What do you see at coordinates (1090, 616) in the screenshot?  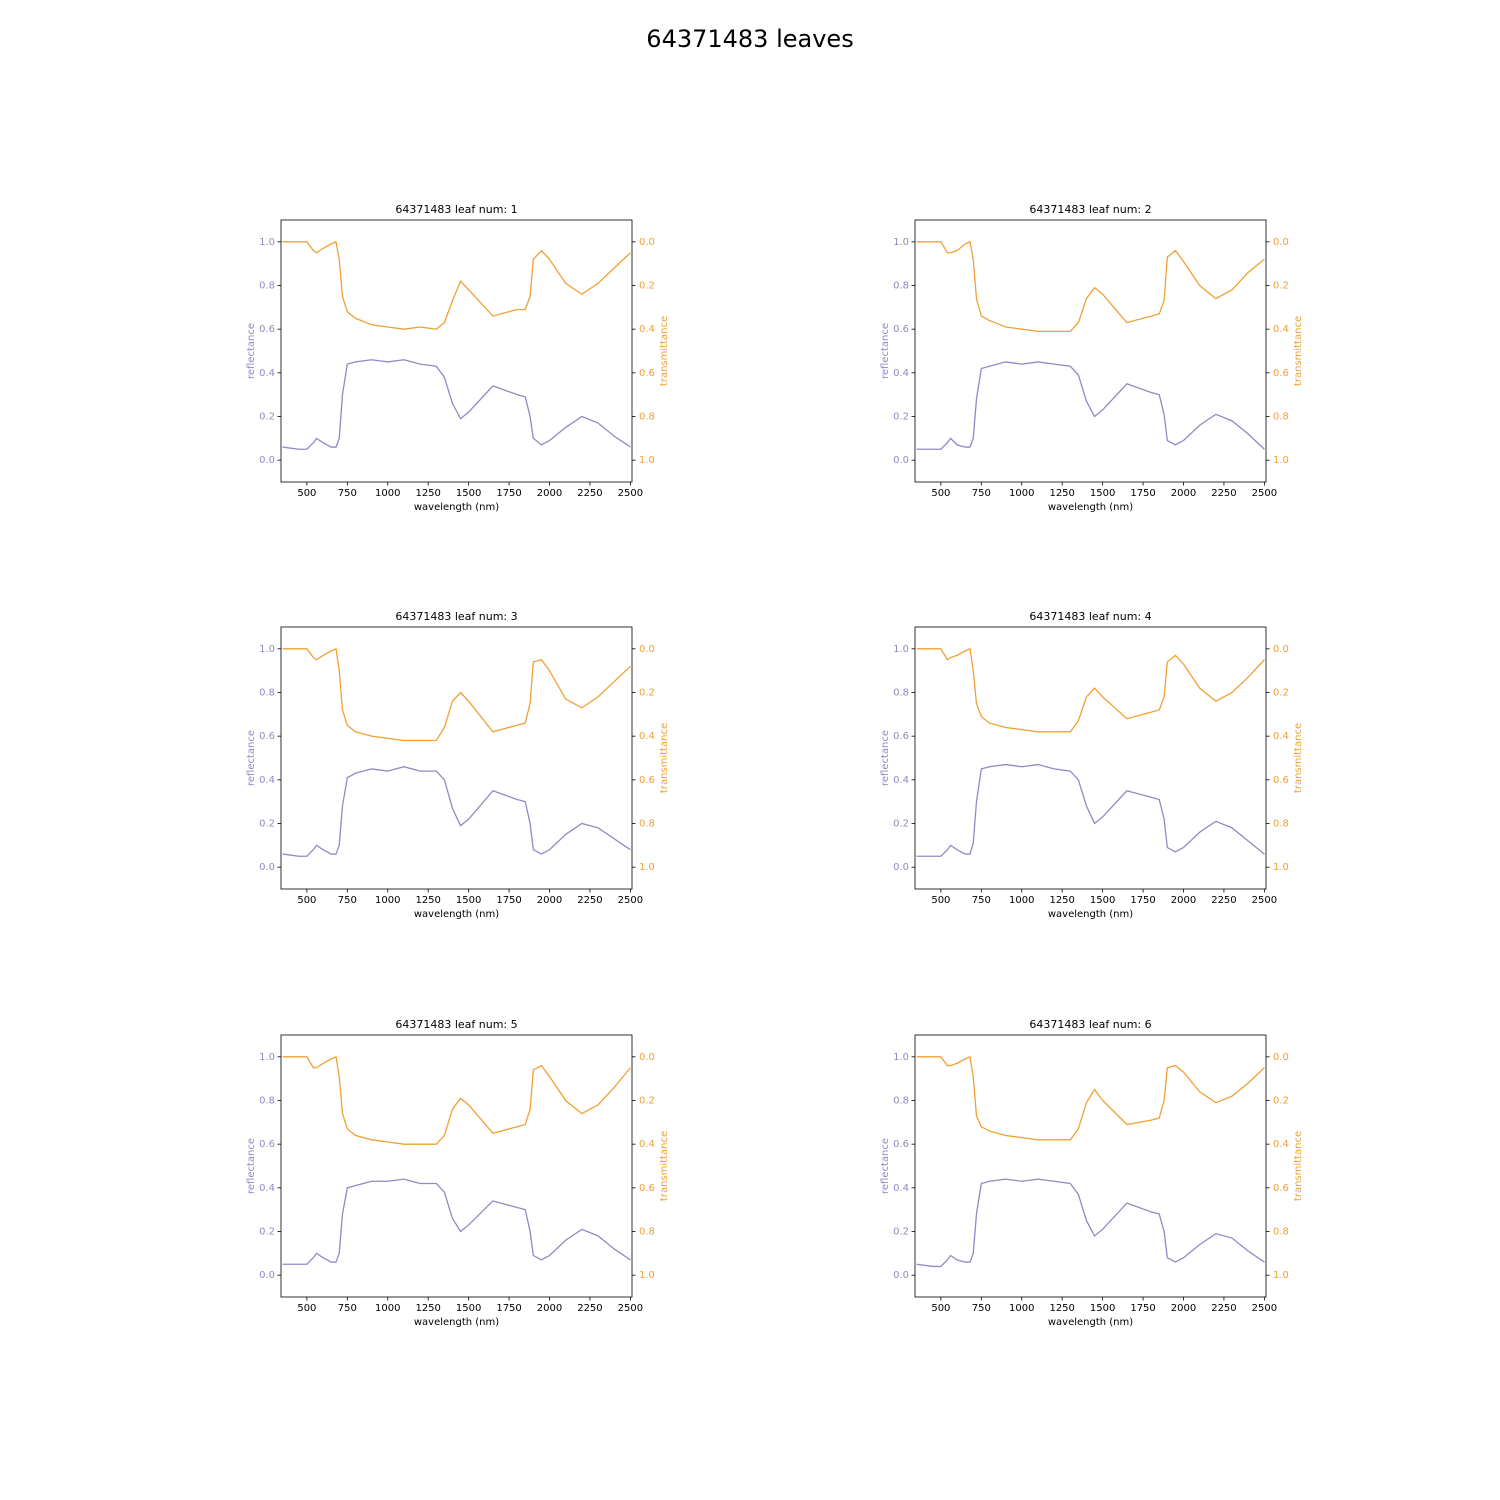 I see `subplot-title: 64371483 leaf num: 4` at bounding box center [1090, 616].